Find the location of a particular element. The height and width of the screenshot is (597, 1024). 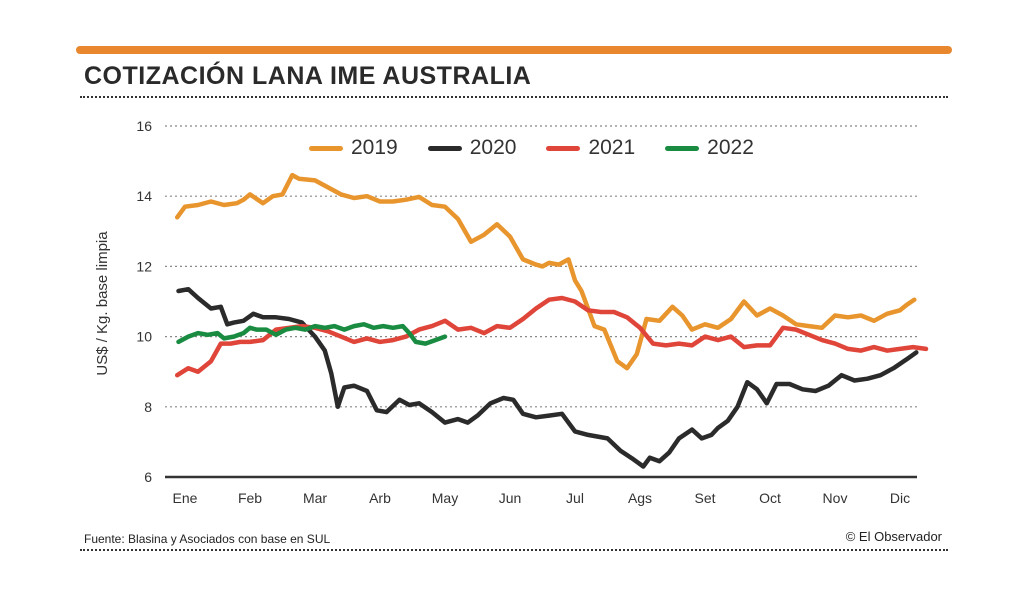

legend-item-2022: 2022 is located at coordinates (709, 148).